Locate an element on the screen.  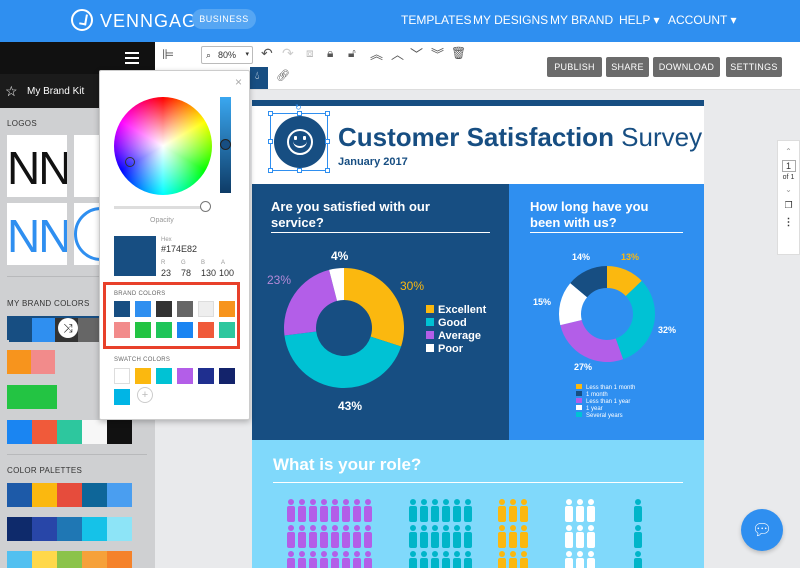
menu-icon is located at coordinates (132, 58).